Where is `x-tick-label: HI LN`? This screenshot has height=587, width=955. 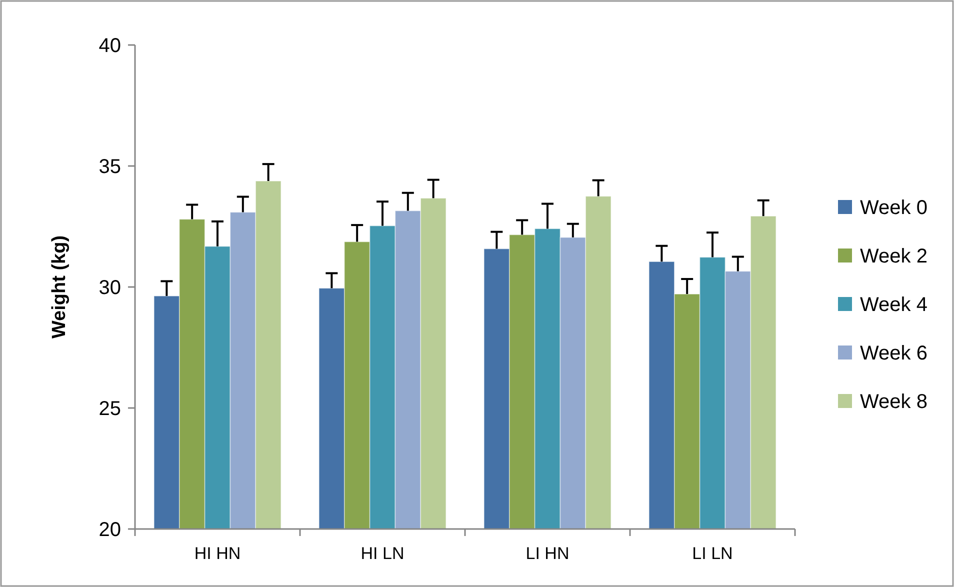 x-tick-label: HI LN is located at coordinates (382, 553).